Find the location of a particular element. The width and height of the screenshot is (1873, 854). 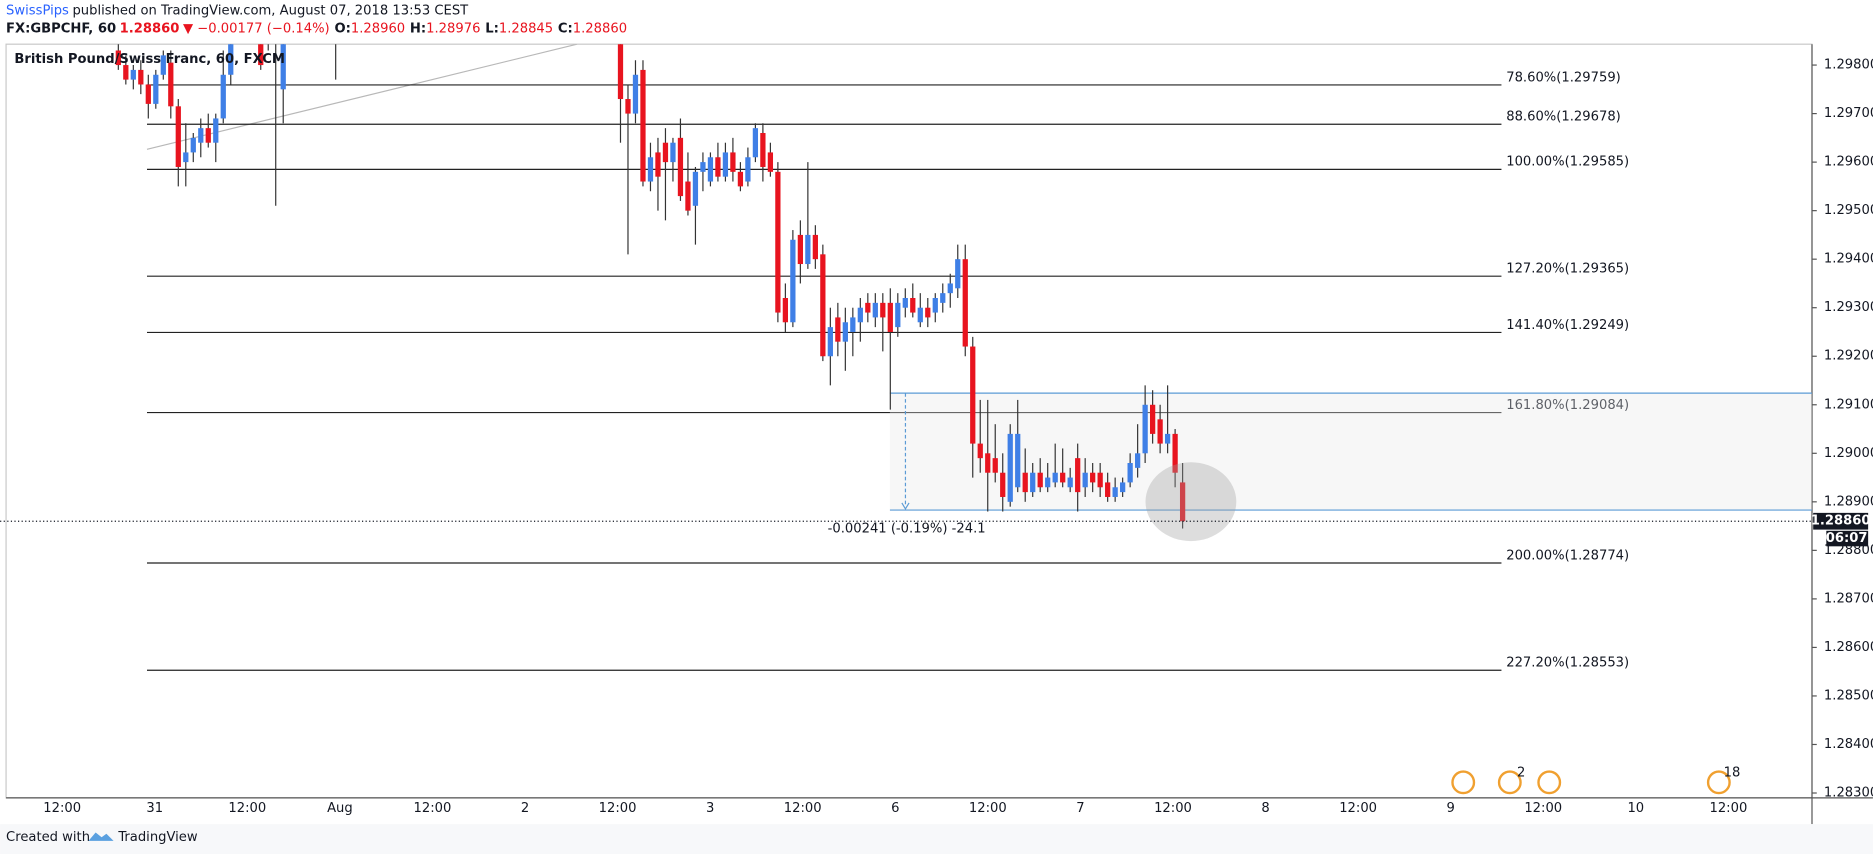

event-count: 2 is located at coordinates (1521, 772).